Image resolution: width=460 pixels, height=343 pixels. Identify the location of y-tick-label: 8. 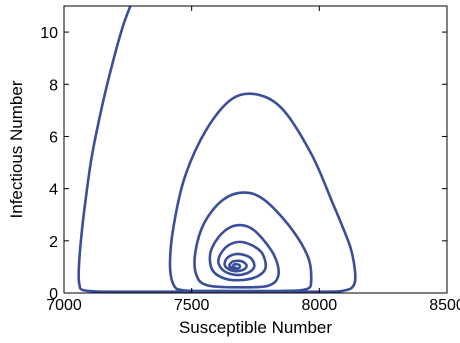
(53, 85).